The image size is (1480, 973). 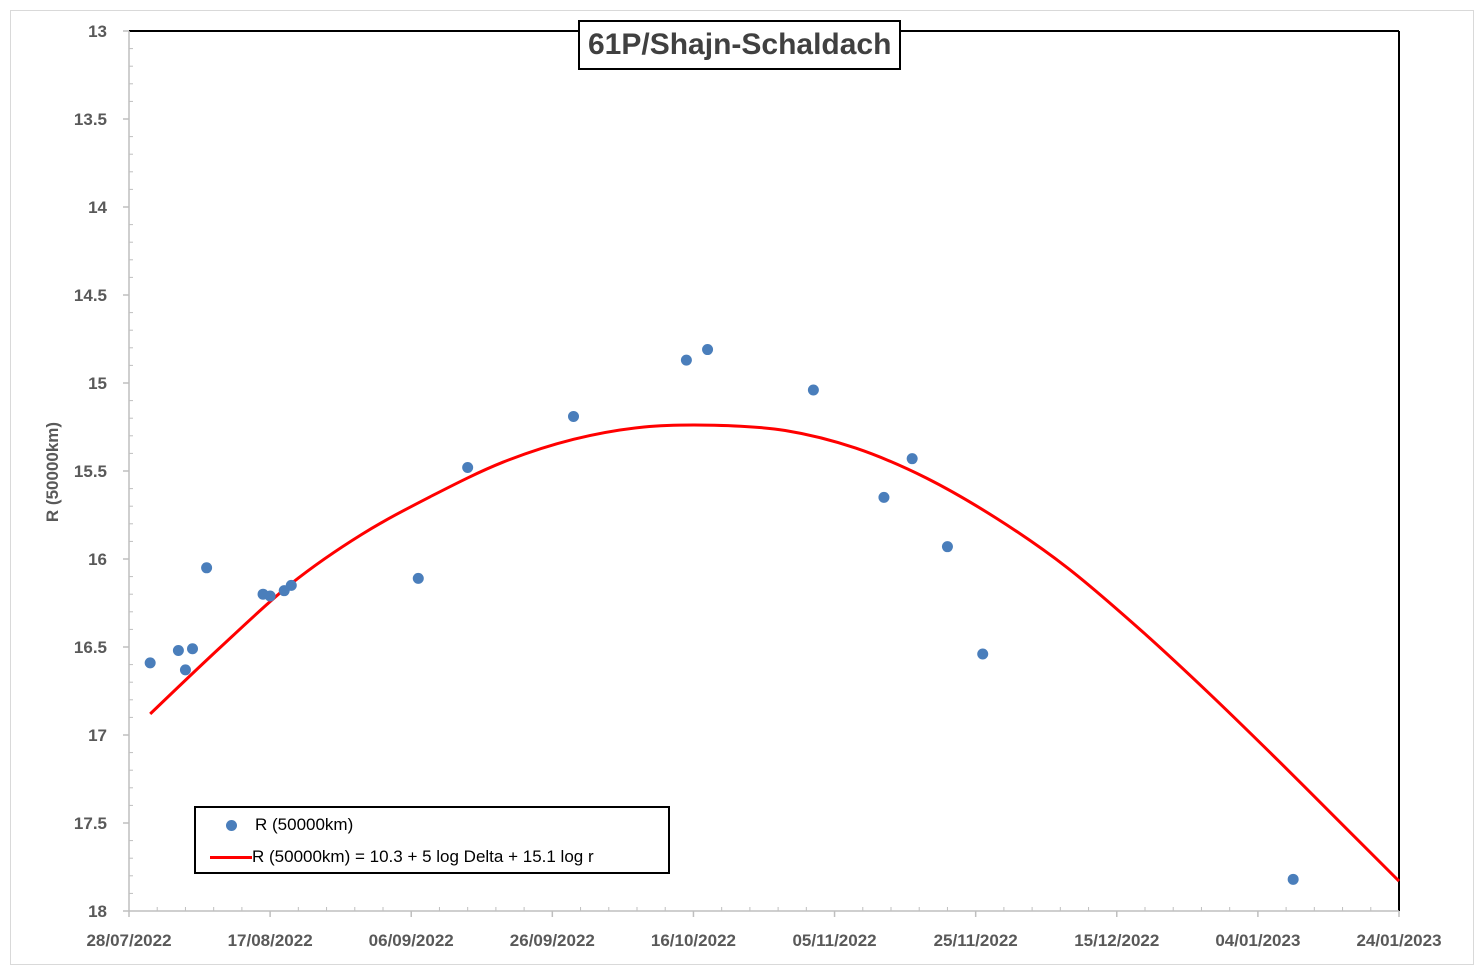 I want to click on y-tick-label: 13, so click(x=97, y=31).